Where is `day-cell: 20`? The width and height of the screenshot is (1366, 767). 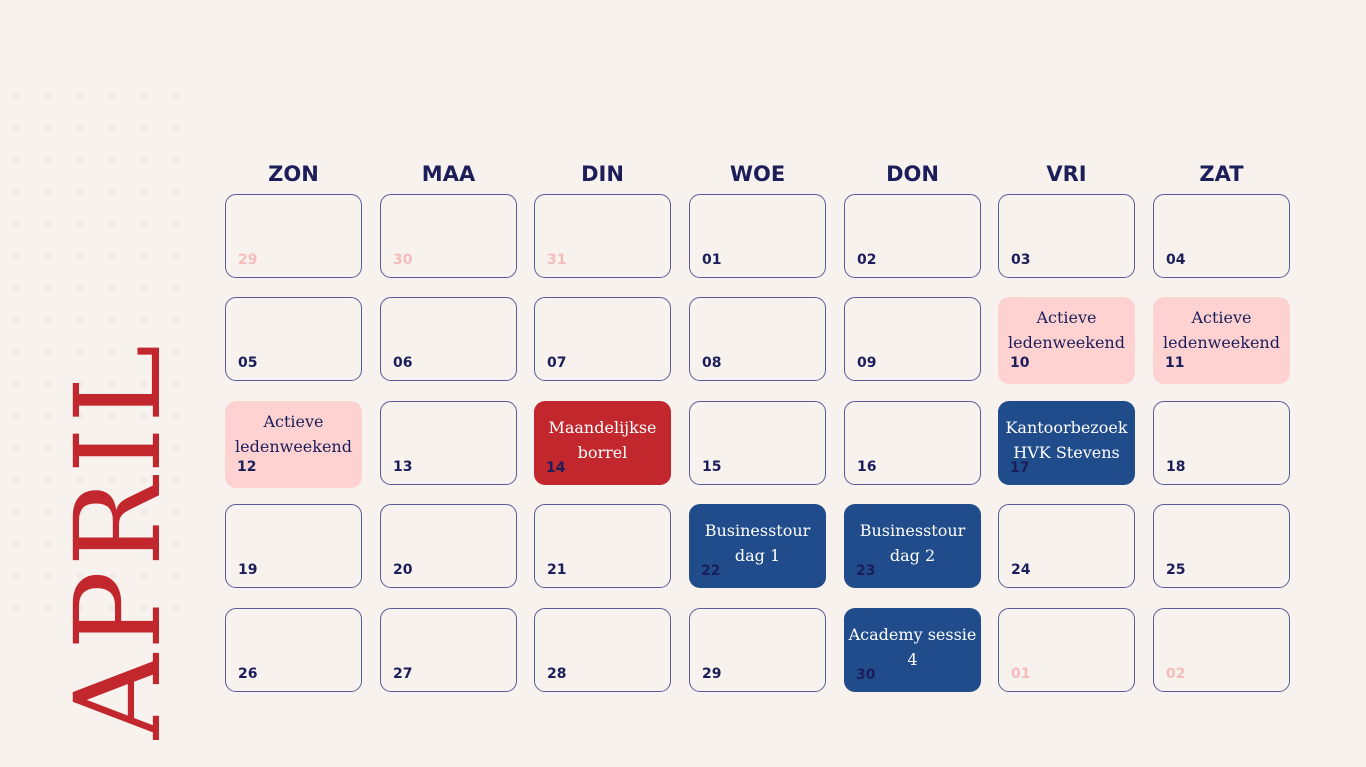
day-cell: 20 is located at coordinates (448, 546).